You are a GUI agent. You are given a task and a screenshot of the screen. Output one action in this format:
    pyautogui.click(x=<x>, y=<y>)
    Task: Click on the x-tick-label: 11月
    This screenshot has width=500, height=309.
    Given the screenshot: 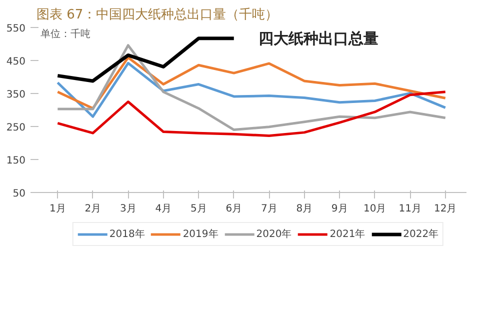 What is the action you would take?
    pyautogui.click(x=410, y=209)
    